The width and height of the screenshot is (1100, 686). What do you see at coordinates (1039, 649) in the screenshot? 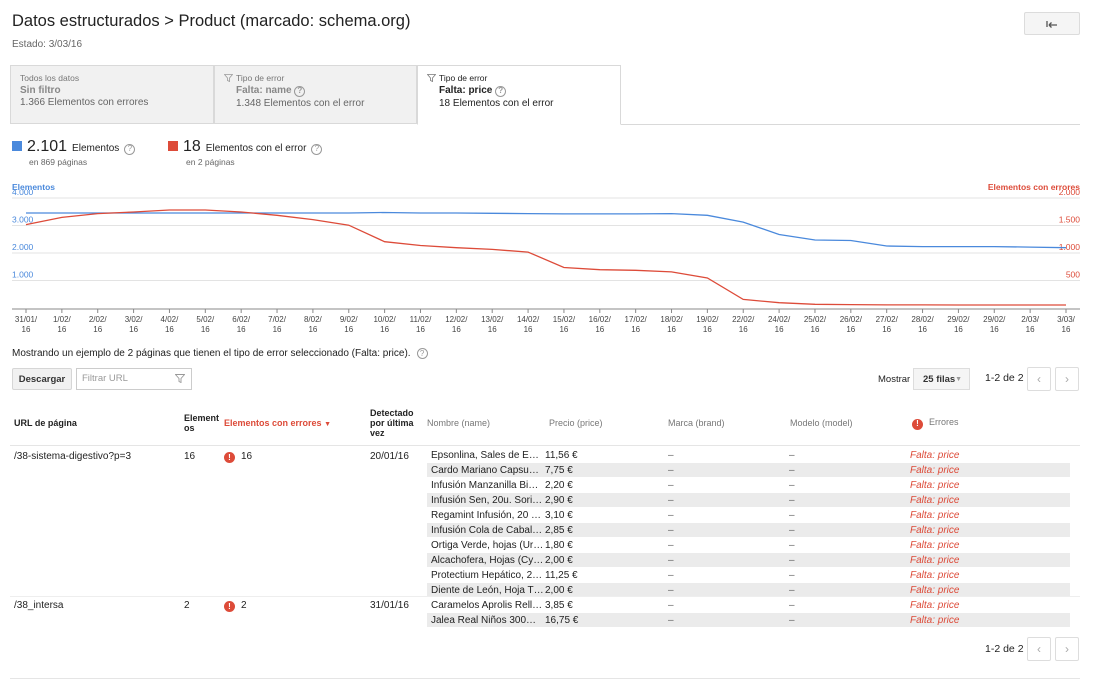
I see `footer-prev-page-button: ‹` at bounding box center [1039, 649].